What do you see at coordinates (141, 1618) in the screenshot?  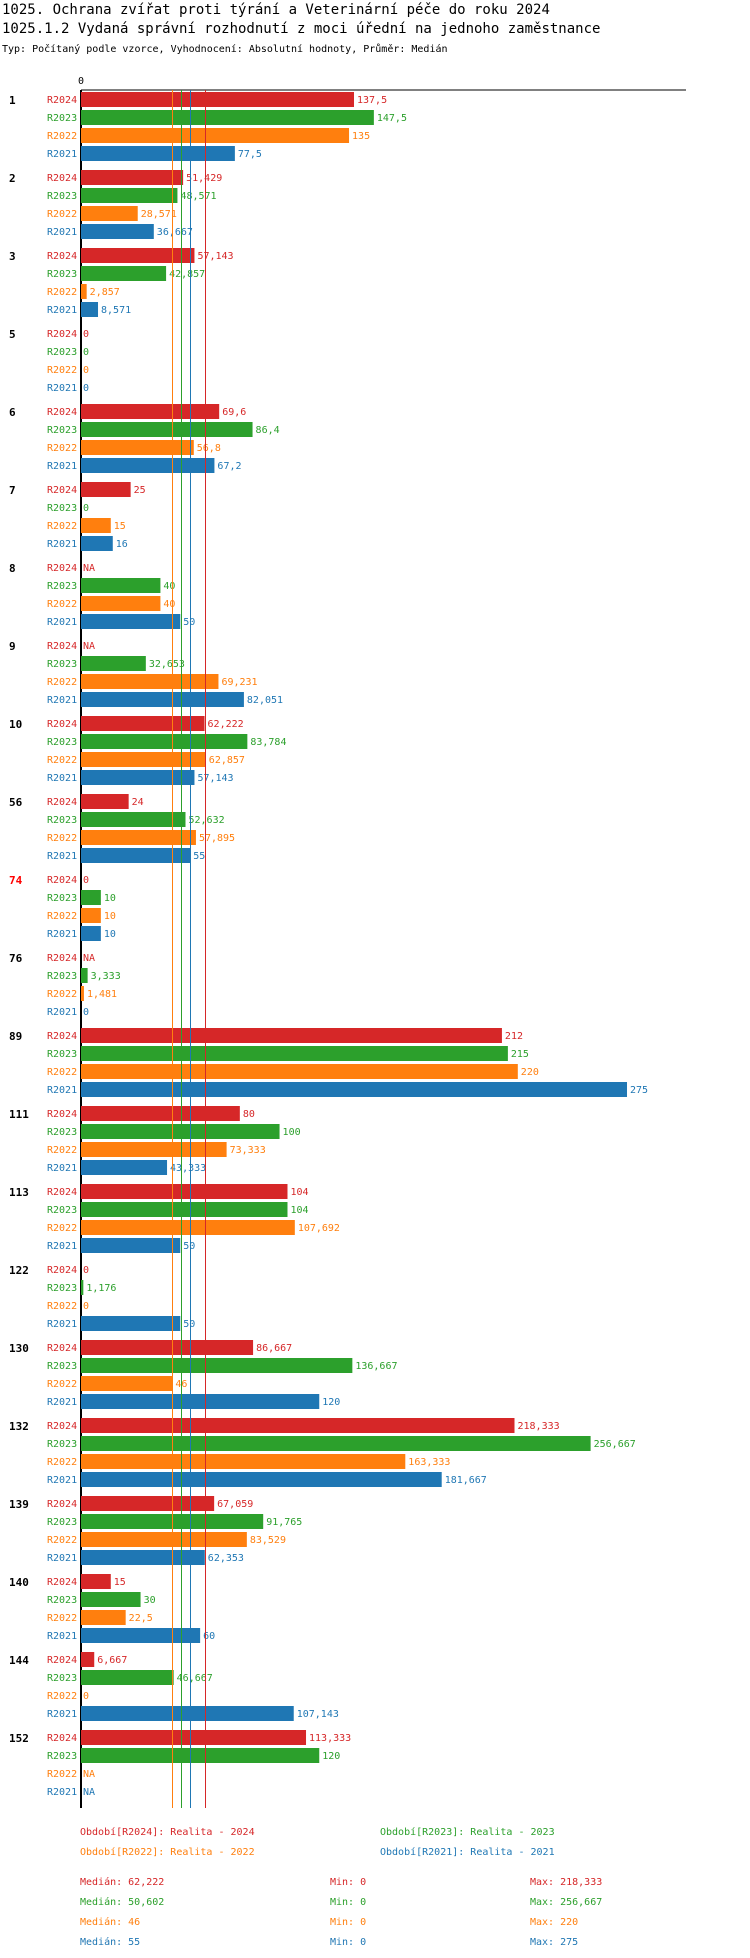 I see `value-label: 22,5` at bounding box center [141, 1618].